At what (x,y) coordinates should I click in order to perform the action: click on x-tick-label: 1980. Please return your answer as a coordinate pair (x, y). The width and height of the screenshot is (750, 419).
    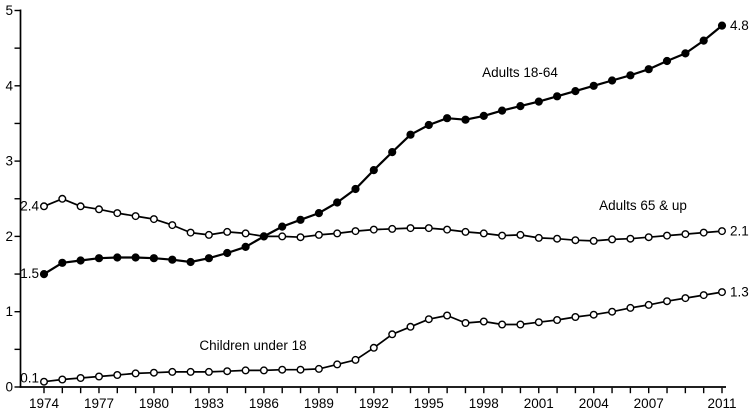
    Looking at the image, I should click on (154, 403).